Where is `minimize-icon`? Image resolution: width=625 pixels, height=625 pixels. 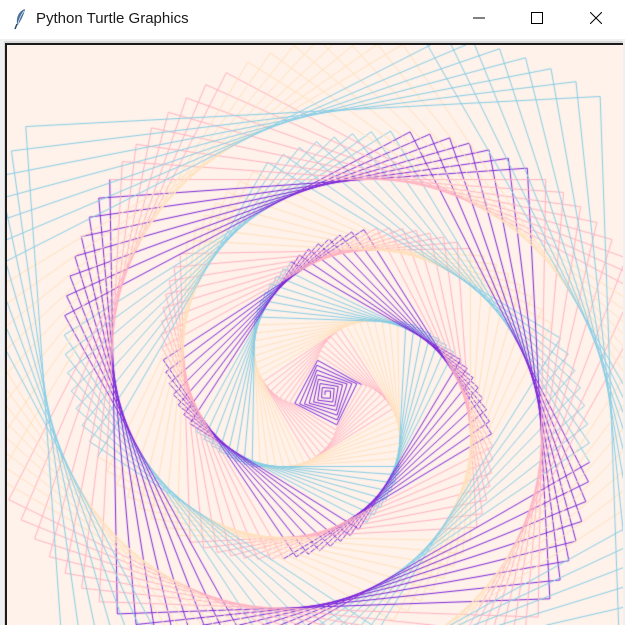 minimize-icon is located at coordinates (479, 20).